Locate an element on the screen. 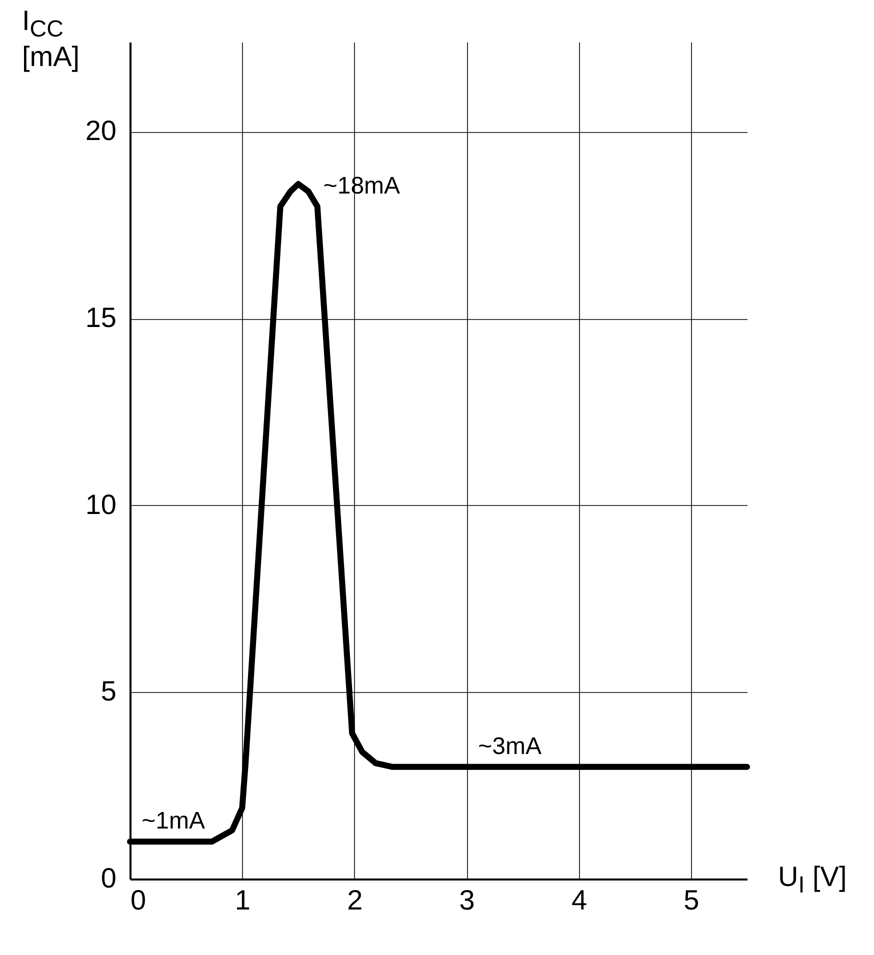 The image size is (874, 955). annotation: ~1mA is located at coordinates (173, 821).